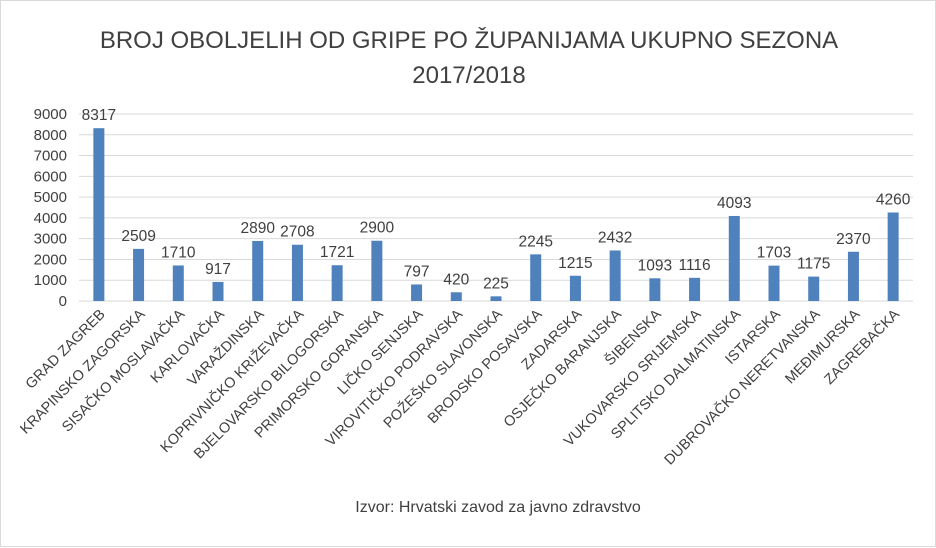 Image resolution: width=936 pixels, height=548 pixels. Describe the element at coordinates (734, 203) in the screenshot. I see `data-label: 4093` at that location.